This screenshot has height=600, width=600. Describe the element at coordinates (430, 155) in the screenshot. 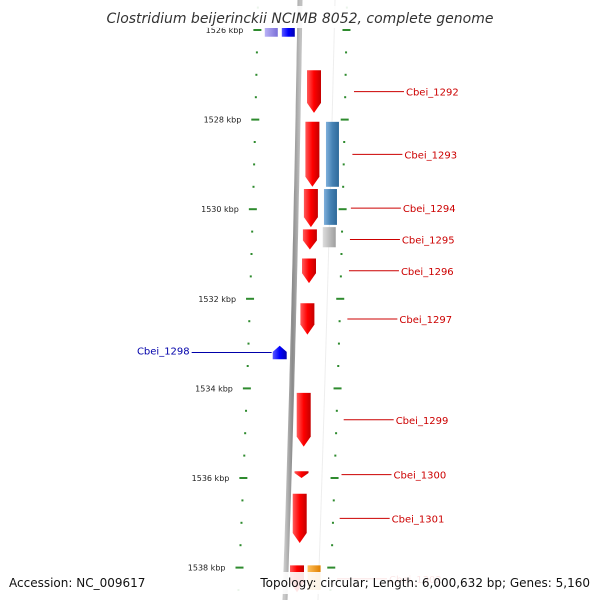

I see `gene-label-cbei-1293: Cbei_1293` at that location.